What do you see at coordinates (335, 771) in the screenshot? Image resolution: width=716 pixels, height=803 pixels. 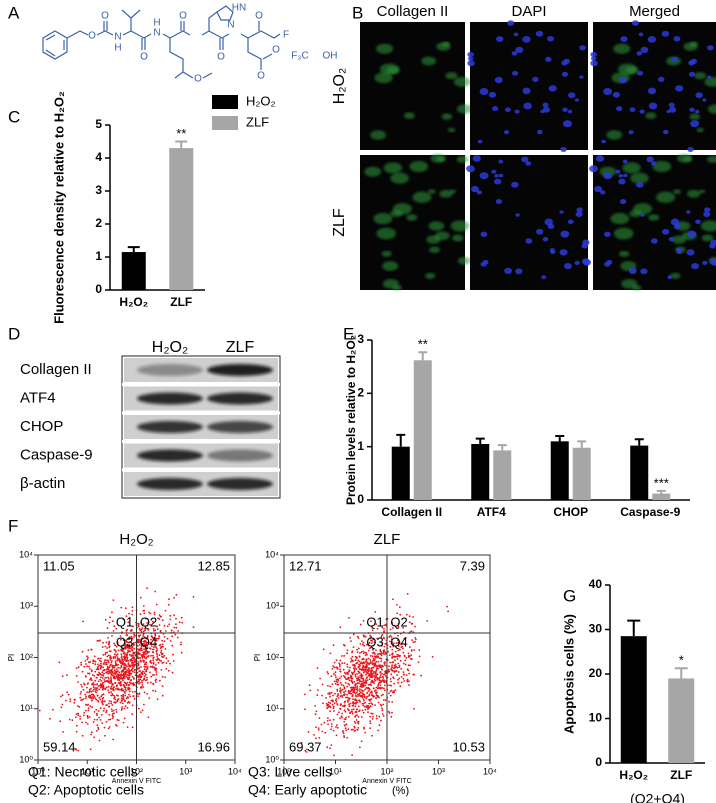 I see `x-tick-label: 10¹` at bounding box center [335, 771].